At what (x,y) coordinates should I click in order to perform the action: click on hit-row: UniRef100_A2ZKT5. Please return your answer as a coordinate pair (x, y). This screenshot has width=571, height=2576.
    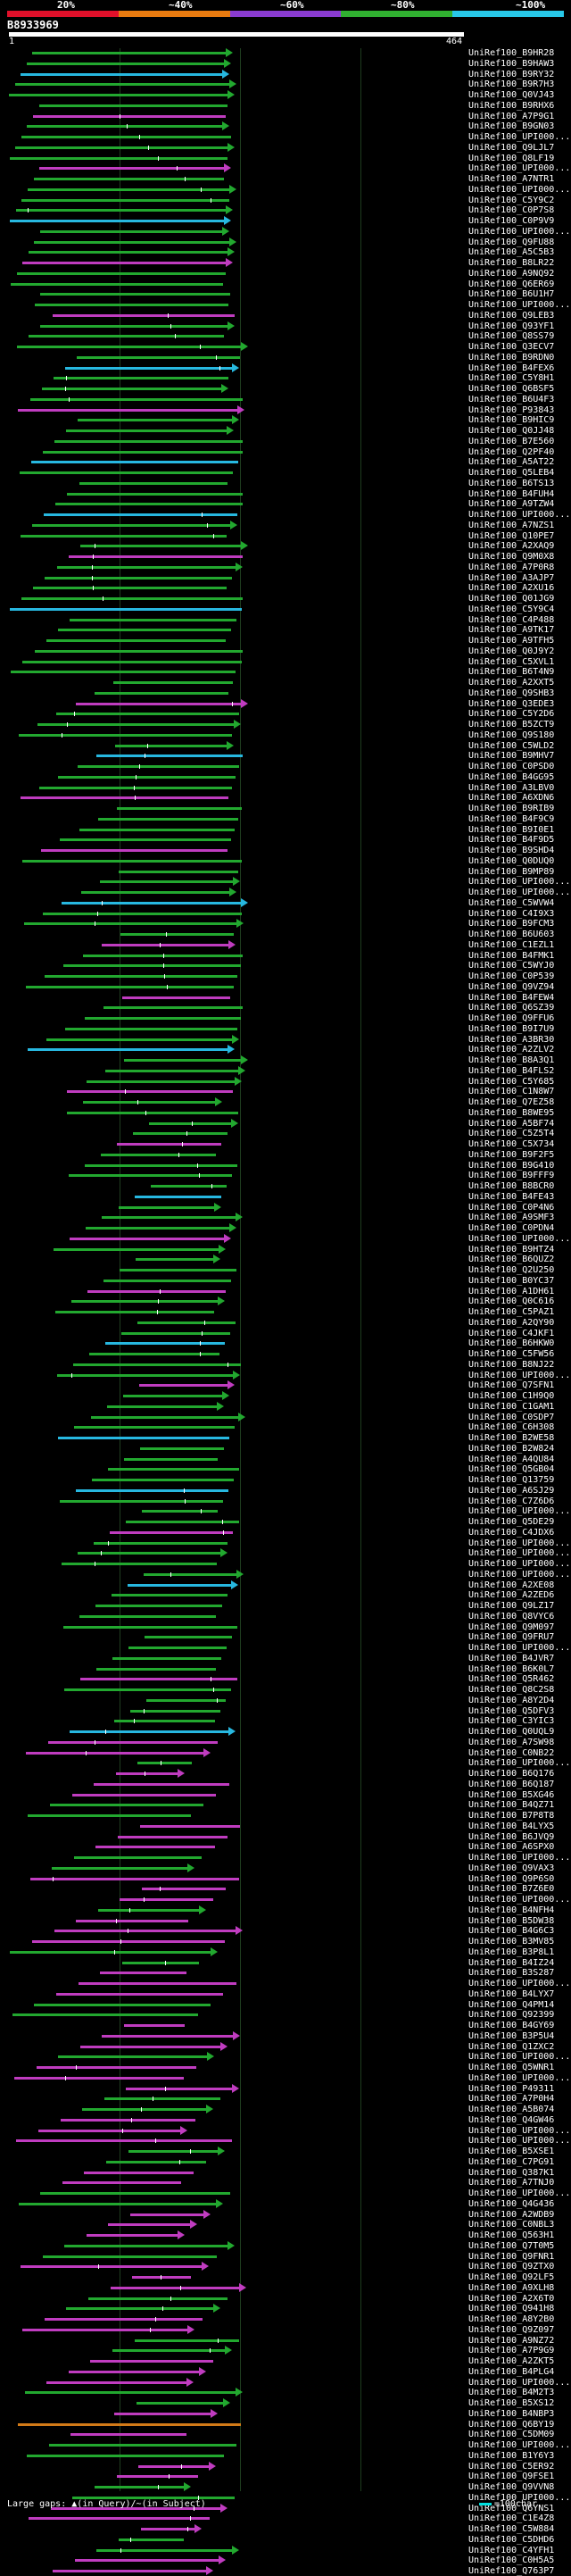
    Looking at the image, I should click on (285, 2361).